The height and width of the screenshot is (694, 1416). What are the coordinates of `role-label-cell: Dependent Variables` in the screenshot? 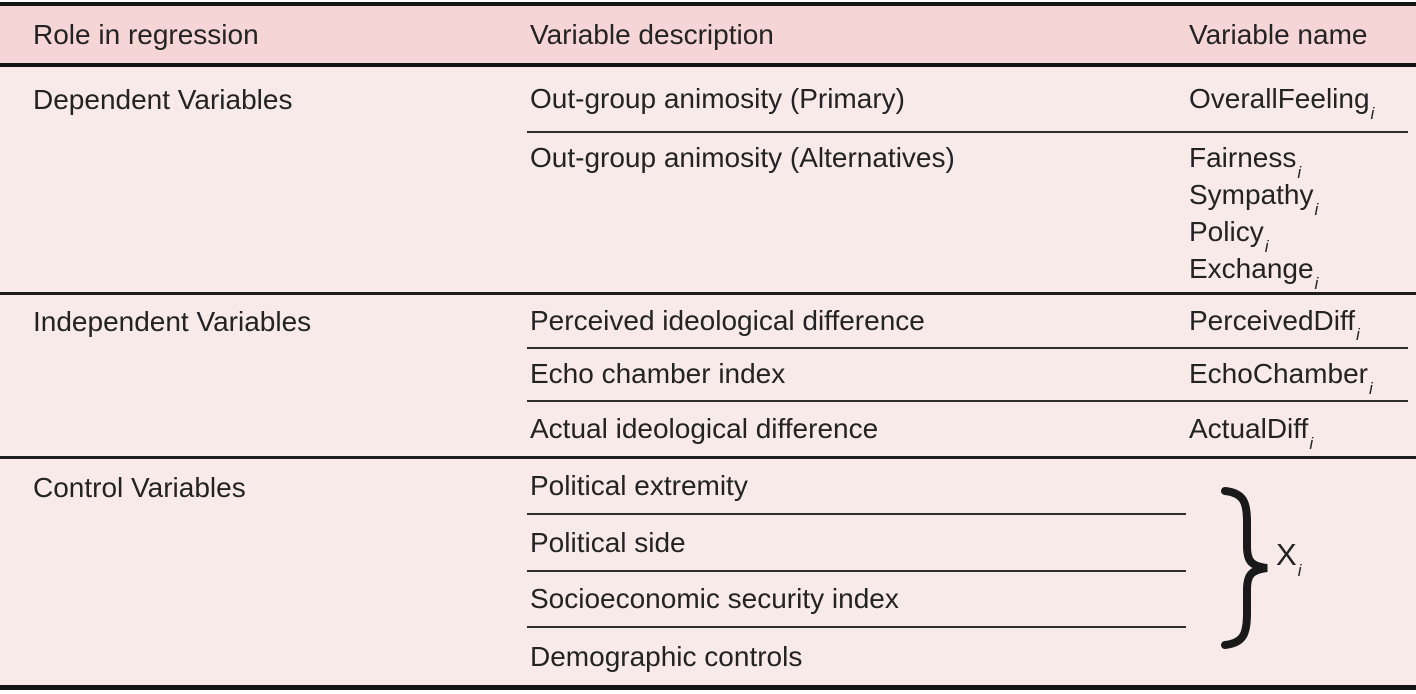 It's located at (263, 179).